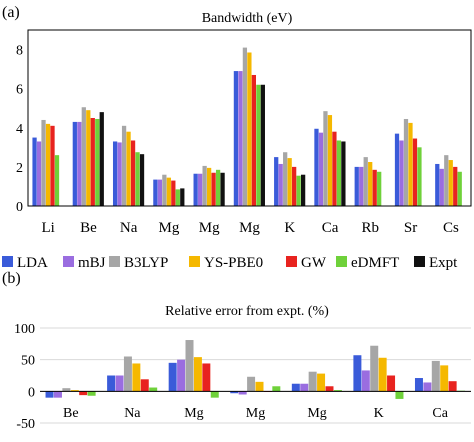 Image resolution: width=474 pixels, height=442 pixels. I want to click on panel-a-y-tick-label: 0, so click(19, 207).